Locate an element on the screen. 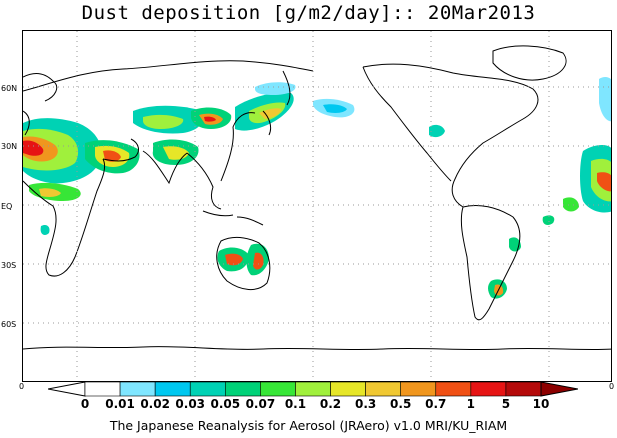 This screenshot has width=617, height=438. colorbar-label: 0.02 is located at coordinates (155, 404).